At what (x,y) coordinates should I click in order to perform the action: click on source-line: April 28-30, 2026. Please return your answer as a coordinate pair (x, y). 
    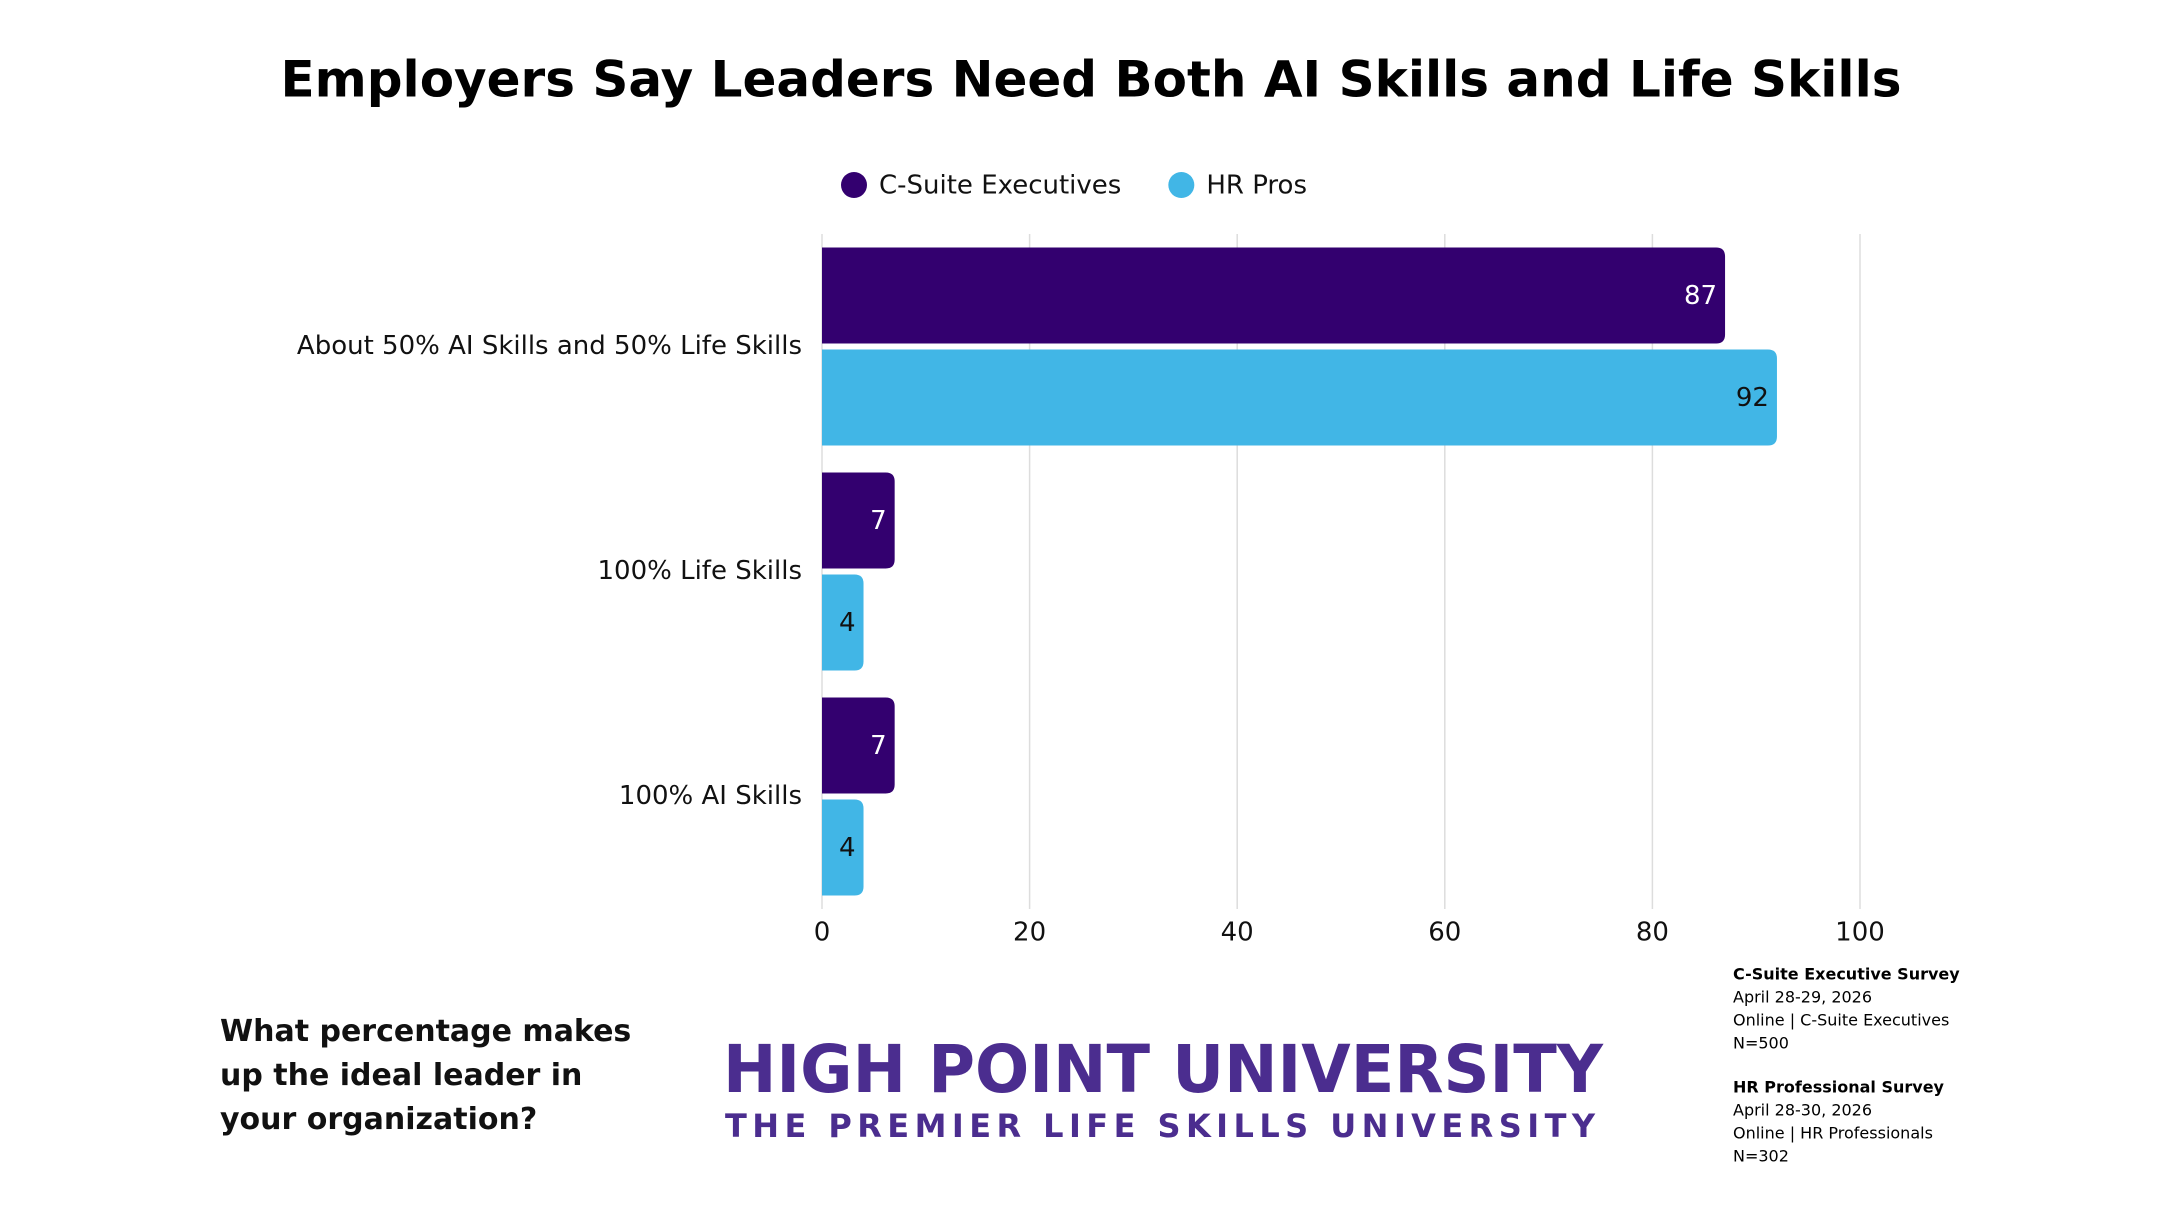
    Looking at the image, I should click on (1802, 1110).